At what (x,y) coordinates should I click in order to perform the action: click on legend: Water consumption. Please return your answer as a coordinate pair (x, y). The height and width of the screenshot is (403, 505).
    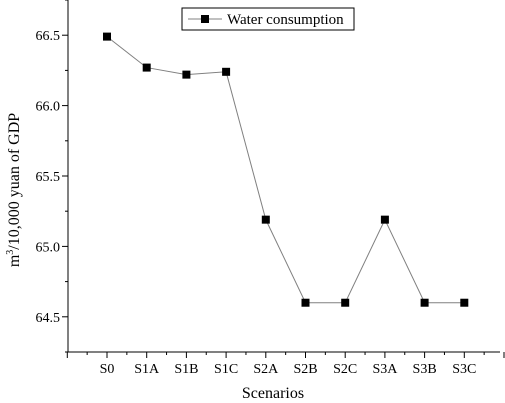
    Looking at the image, I should click on (268, 19).